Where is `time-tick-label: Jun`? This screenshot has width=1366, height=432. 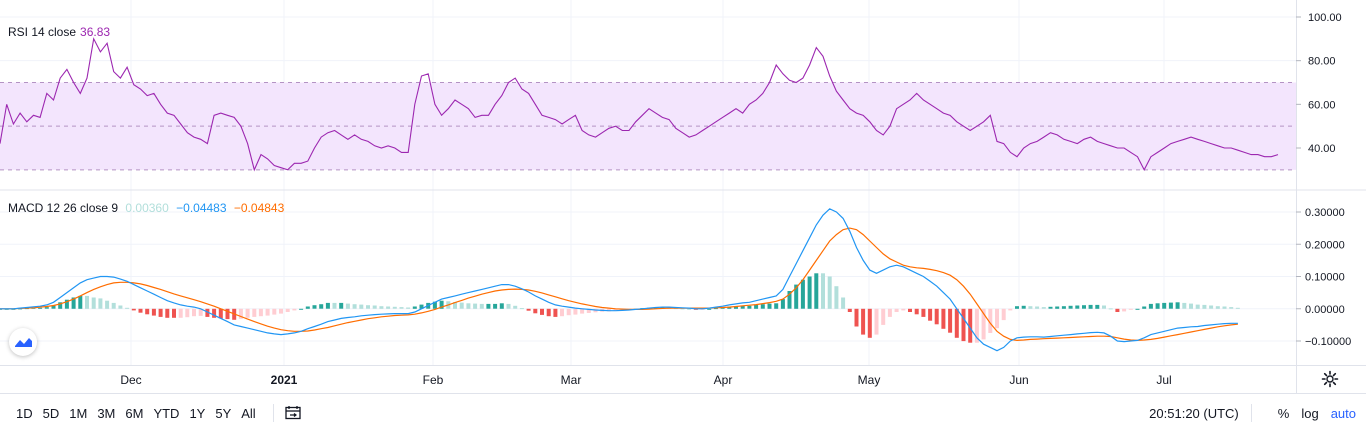
time-tick-label: Jun is located at coordinates (1018, 380).